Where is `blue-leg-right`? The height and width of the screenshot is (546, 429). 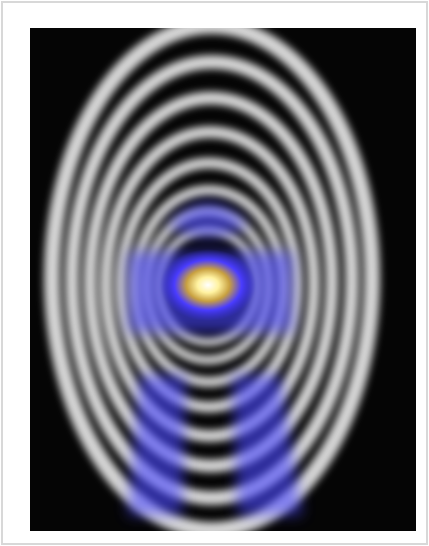 blue-leg-right is located at coordinates (267, 445).